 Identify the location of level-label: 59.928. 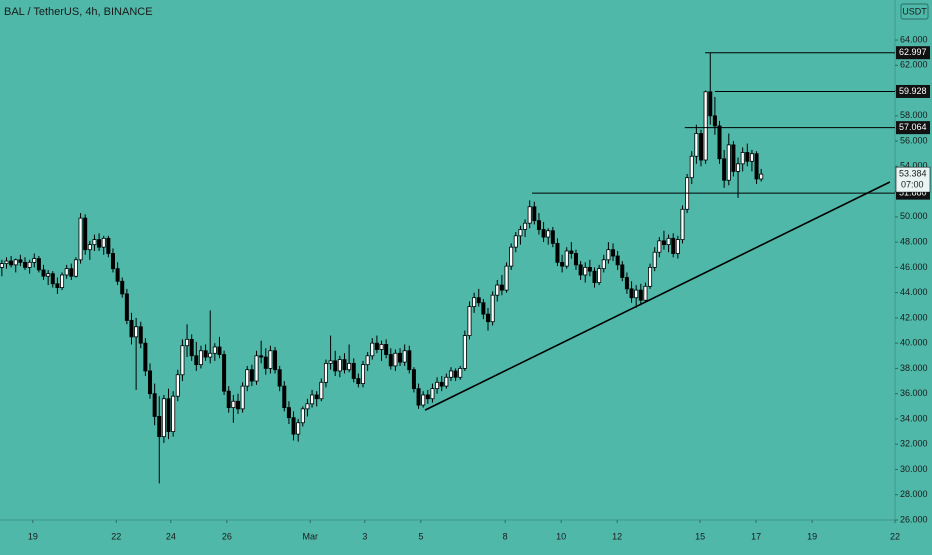
(913, 91).